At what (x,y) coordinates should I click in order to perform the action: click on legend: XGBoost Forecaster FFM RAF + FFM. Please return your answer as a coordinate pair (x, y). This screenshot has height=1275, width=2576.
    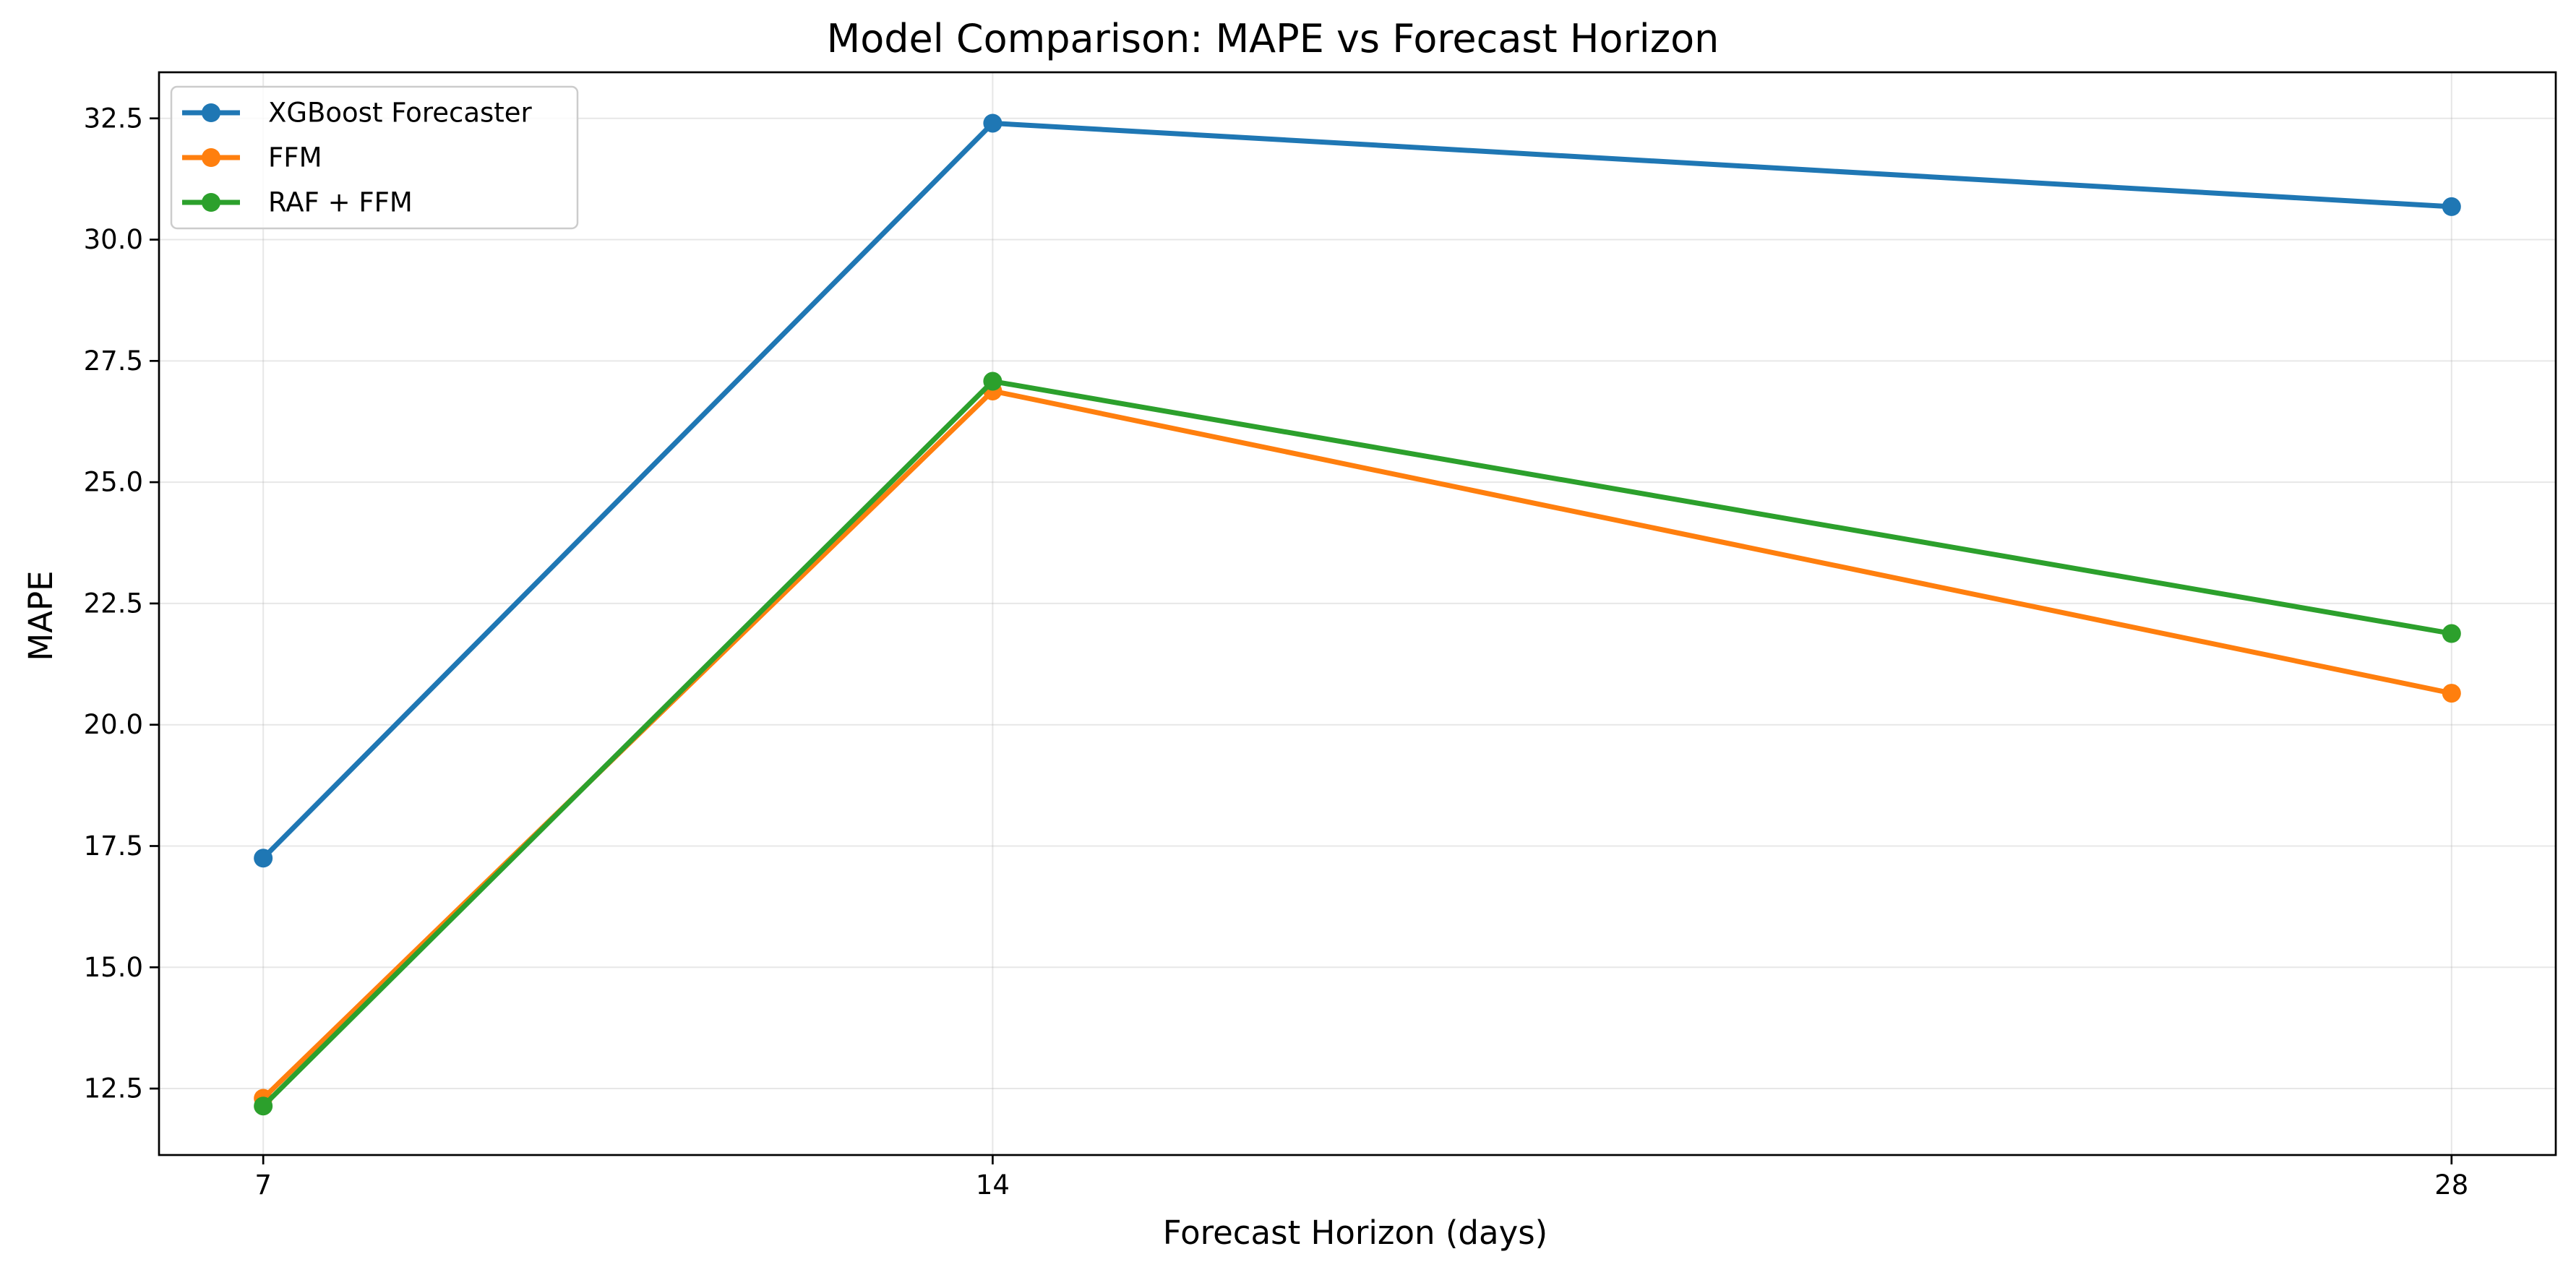
    Looking at the image, I should click on (374, 157).